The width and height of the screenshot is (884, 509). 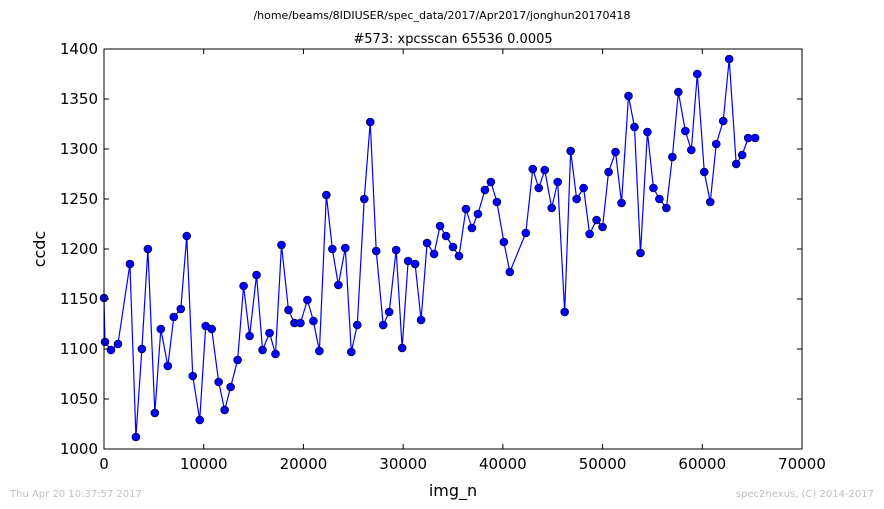 I want to click on footer-credit: spec2nexus, (C) 2014-2017, so click(x=804, y=494).